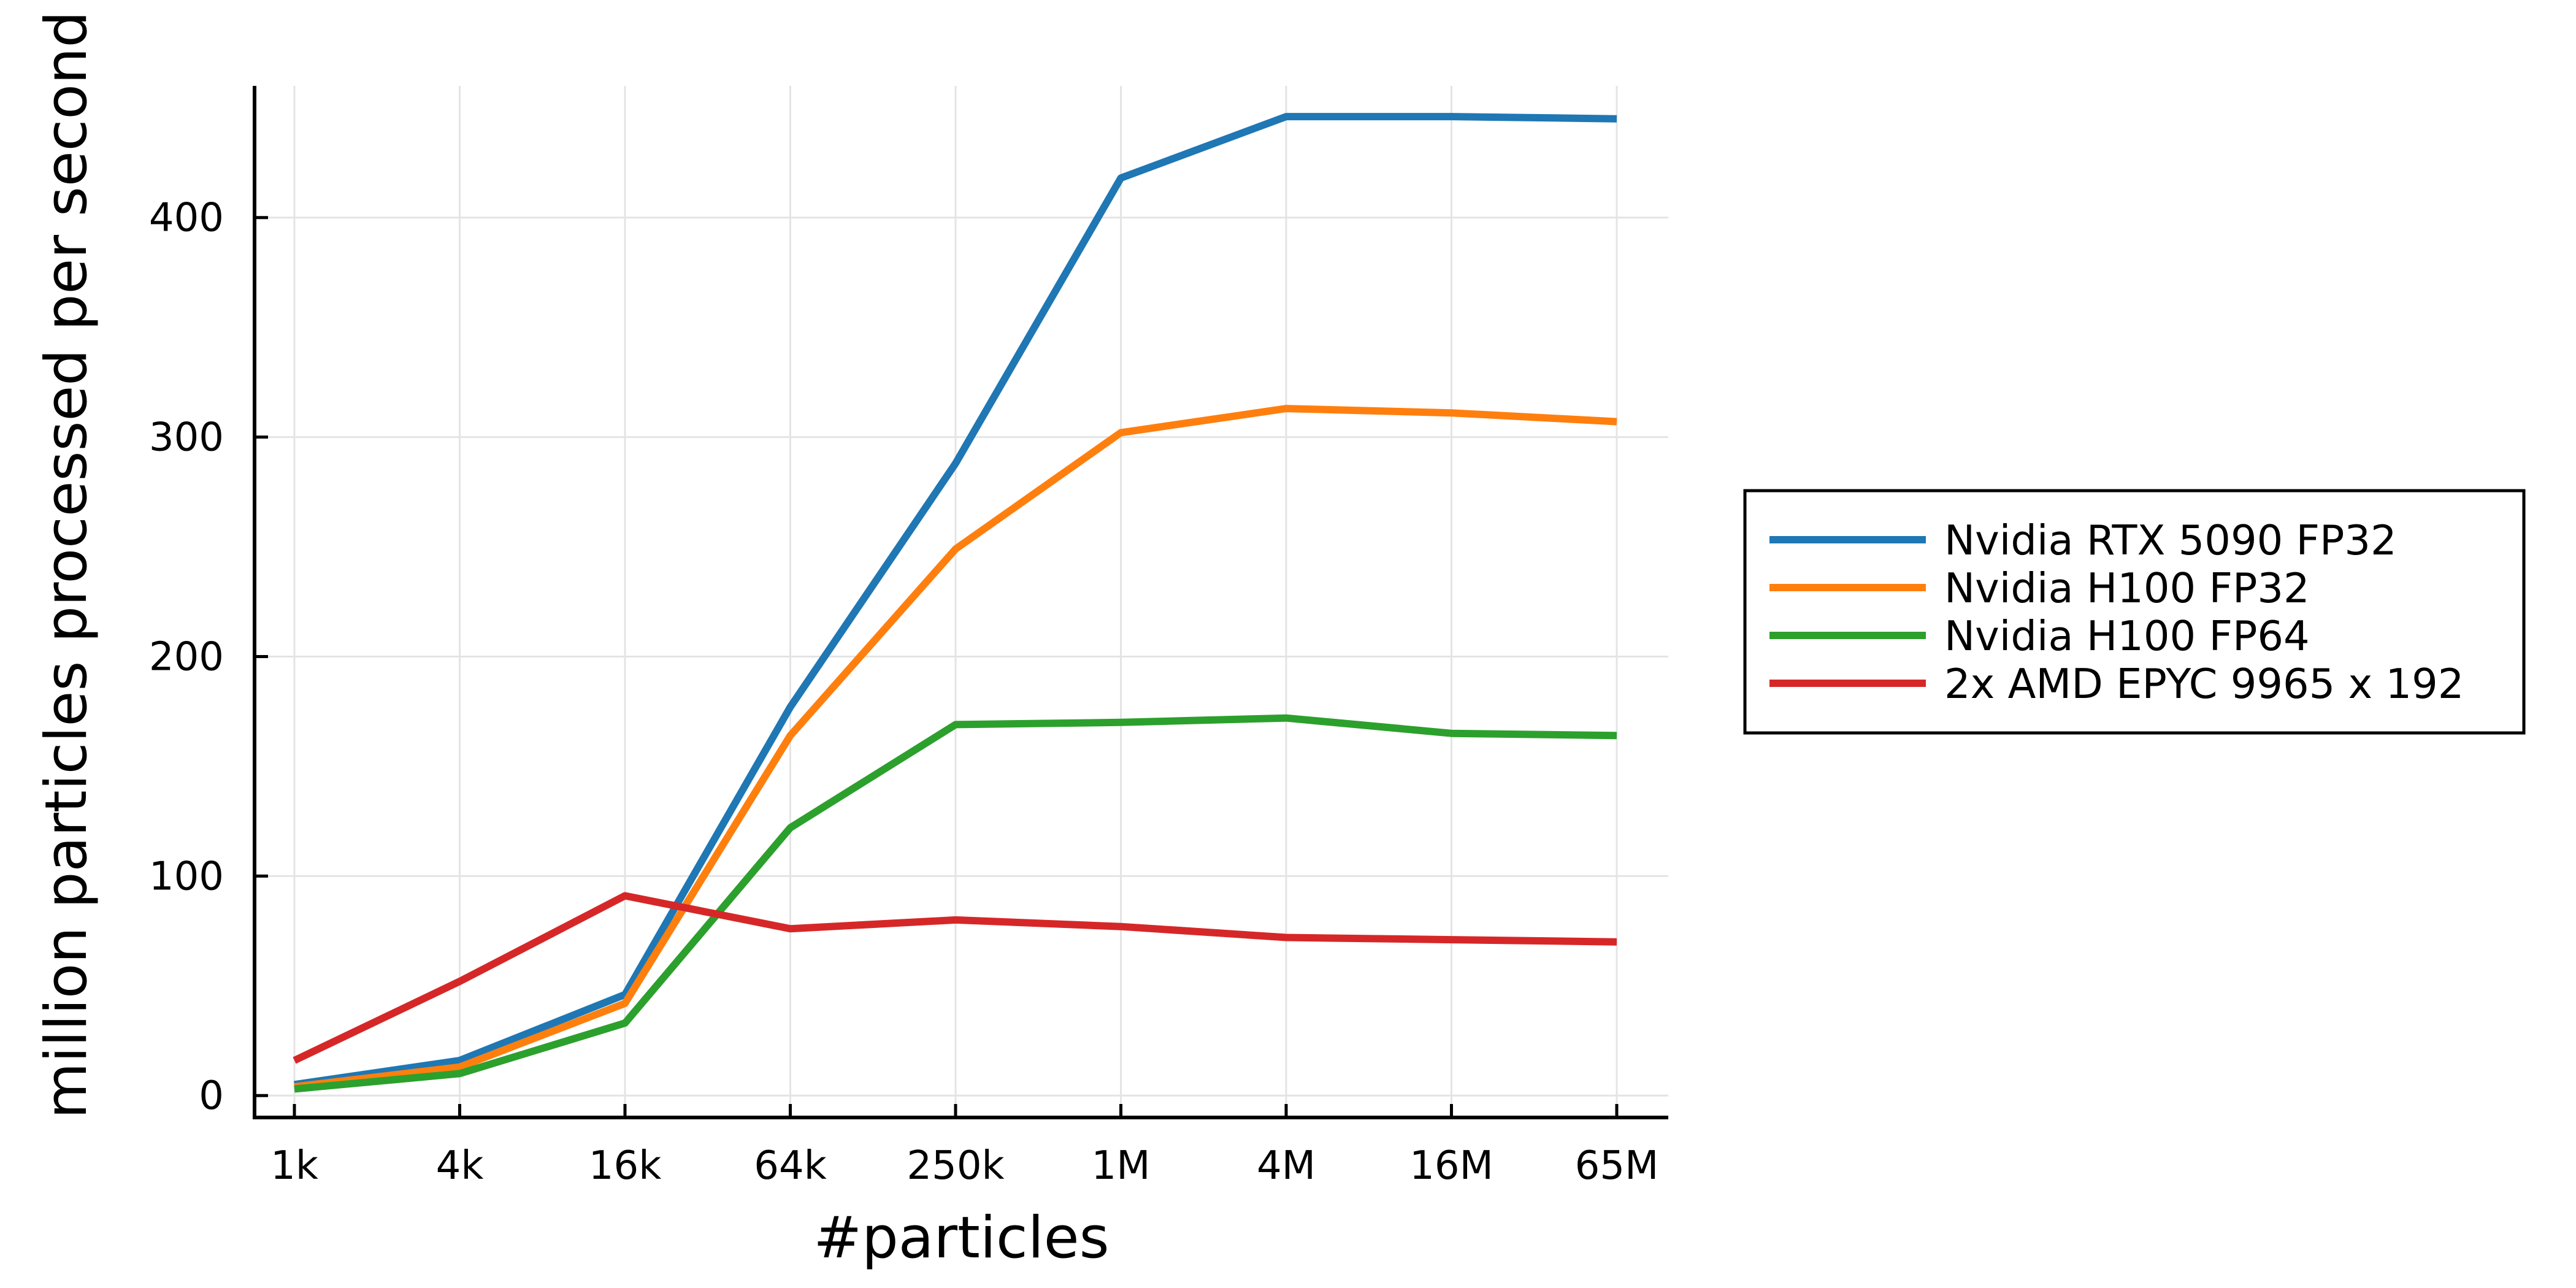 Image resolution: width=2576 pixels, height=1288 pixels. Describe the element at coordinates (294, 1166) in the screenshot. I see `x-tick-label: 1k` at that location.